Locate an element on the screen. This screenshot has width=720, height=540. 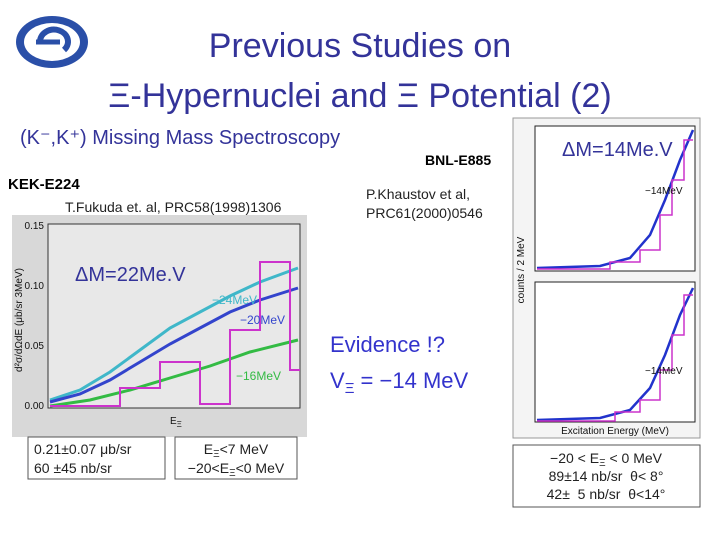
box-line: −20 < EΞ < 0 MeV is located at coordinates (606, 459).